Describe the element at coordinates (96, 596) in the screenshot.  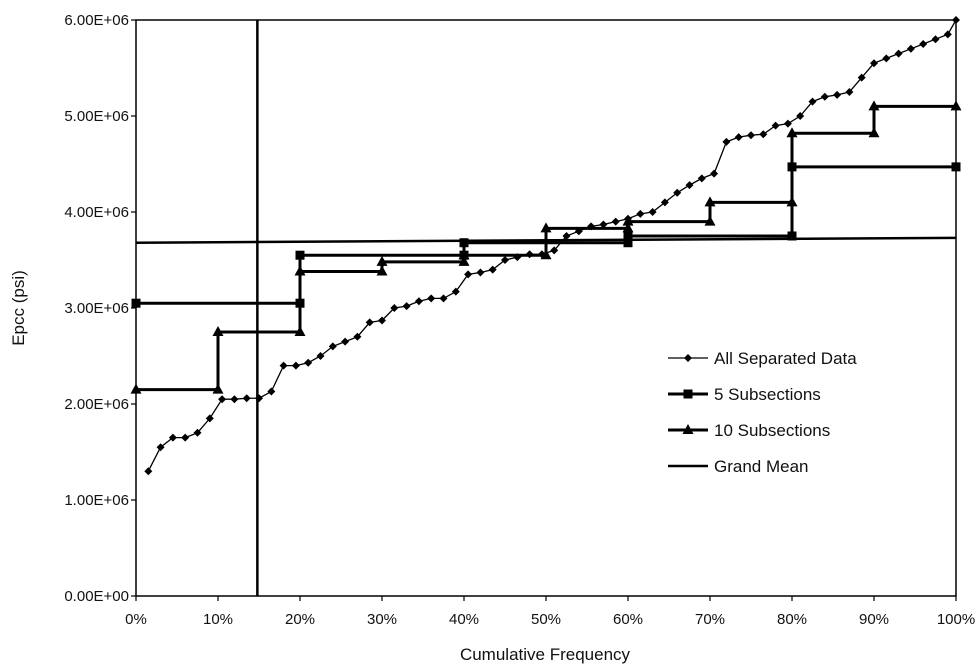
I see `y-tick-label: 0.00E+00` at that location.